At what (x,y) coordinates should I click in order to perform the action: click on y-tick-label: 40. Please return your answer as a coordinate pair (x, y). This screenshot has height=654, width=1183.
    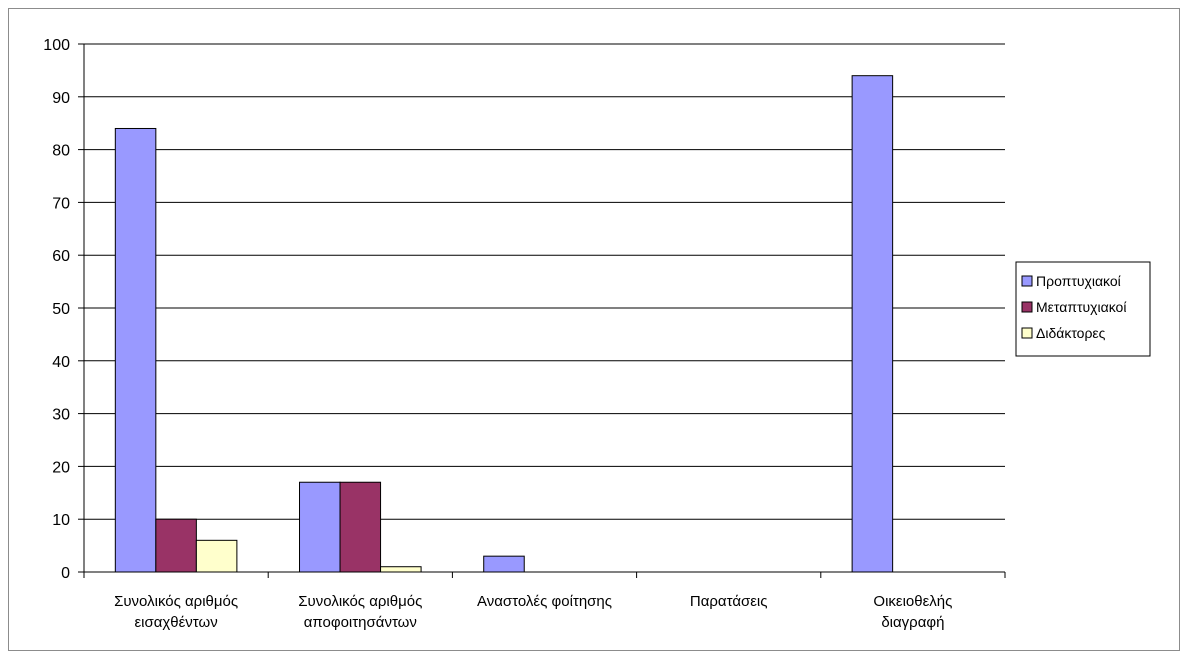
    Looking at the image, I should click on (61, 362).